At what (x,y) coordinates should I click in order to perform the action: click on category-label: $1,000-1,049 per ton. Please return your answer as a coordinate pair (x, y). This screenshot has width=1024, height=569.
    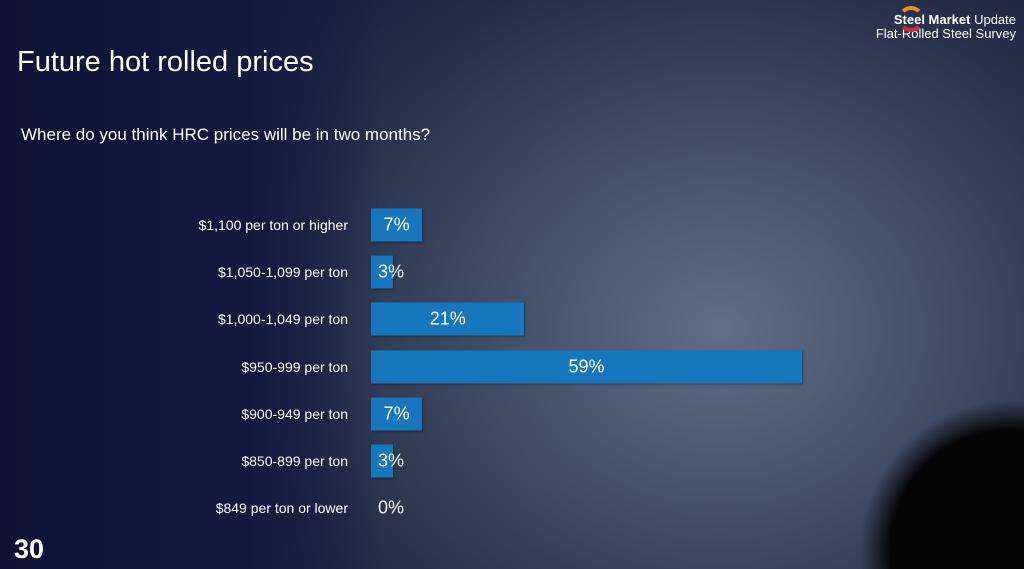
    Looking at the image, I should click on (283, 319).